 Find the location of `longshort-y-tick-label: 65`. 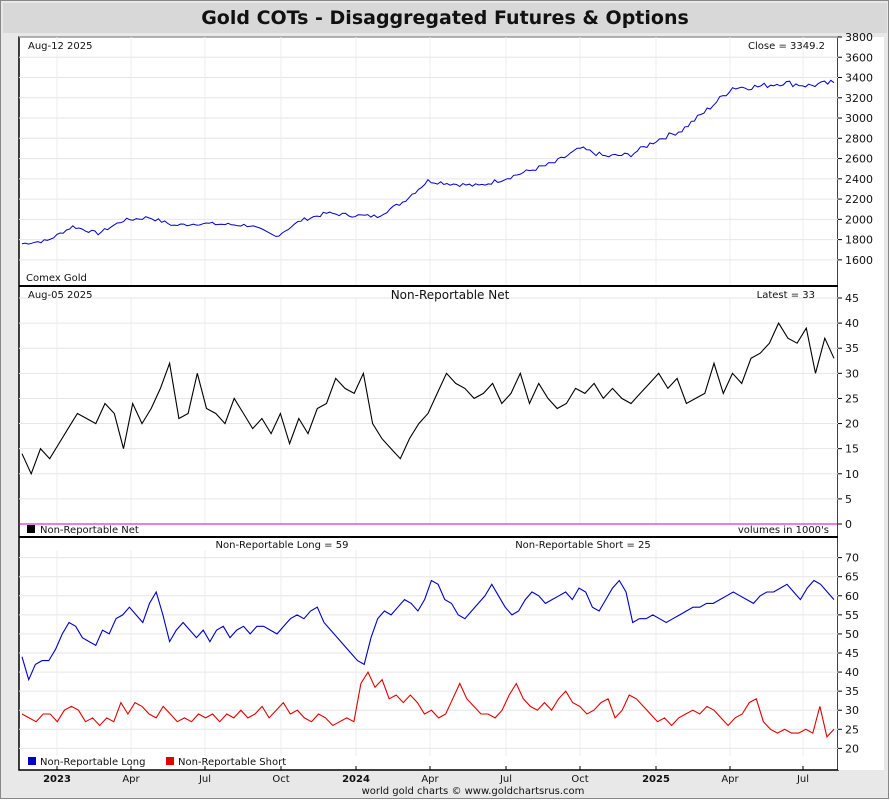

longshort-y-tick-label: 65 is located at coordinates (852, 577).